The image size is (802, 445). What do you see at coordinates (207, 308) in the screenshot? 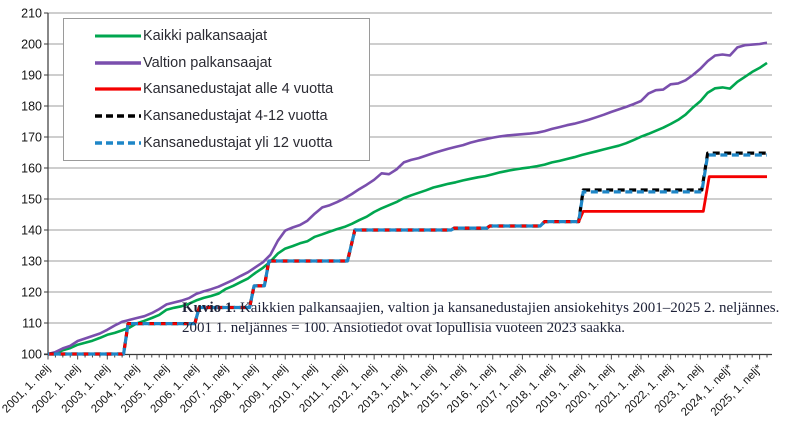
I see `caption-figure-number: Kuvio 1` at bounding box center [207, 308].